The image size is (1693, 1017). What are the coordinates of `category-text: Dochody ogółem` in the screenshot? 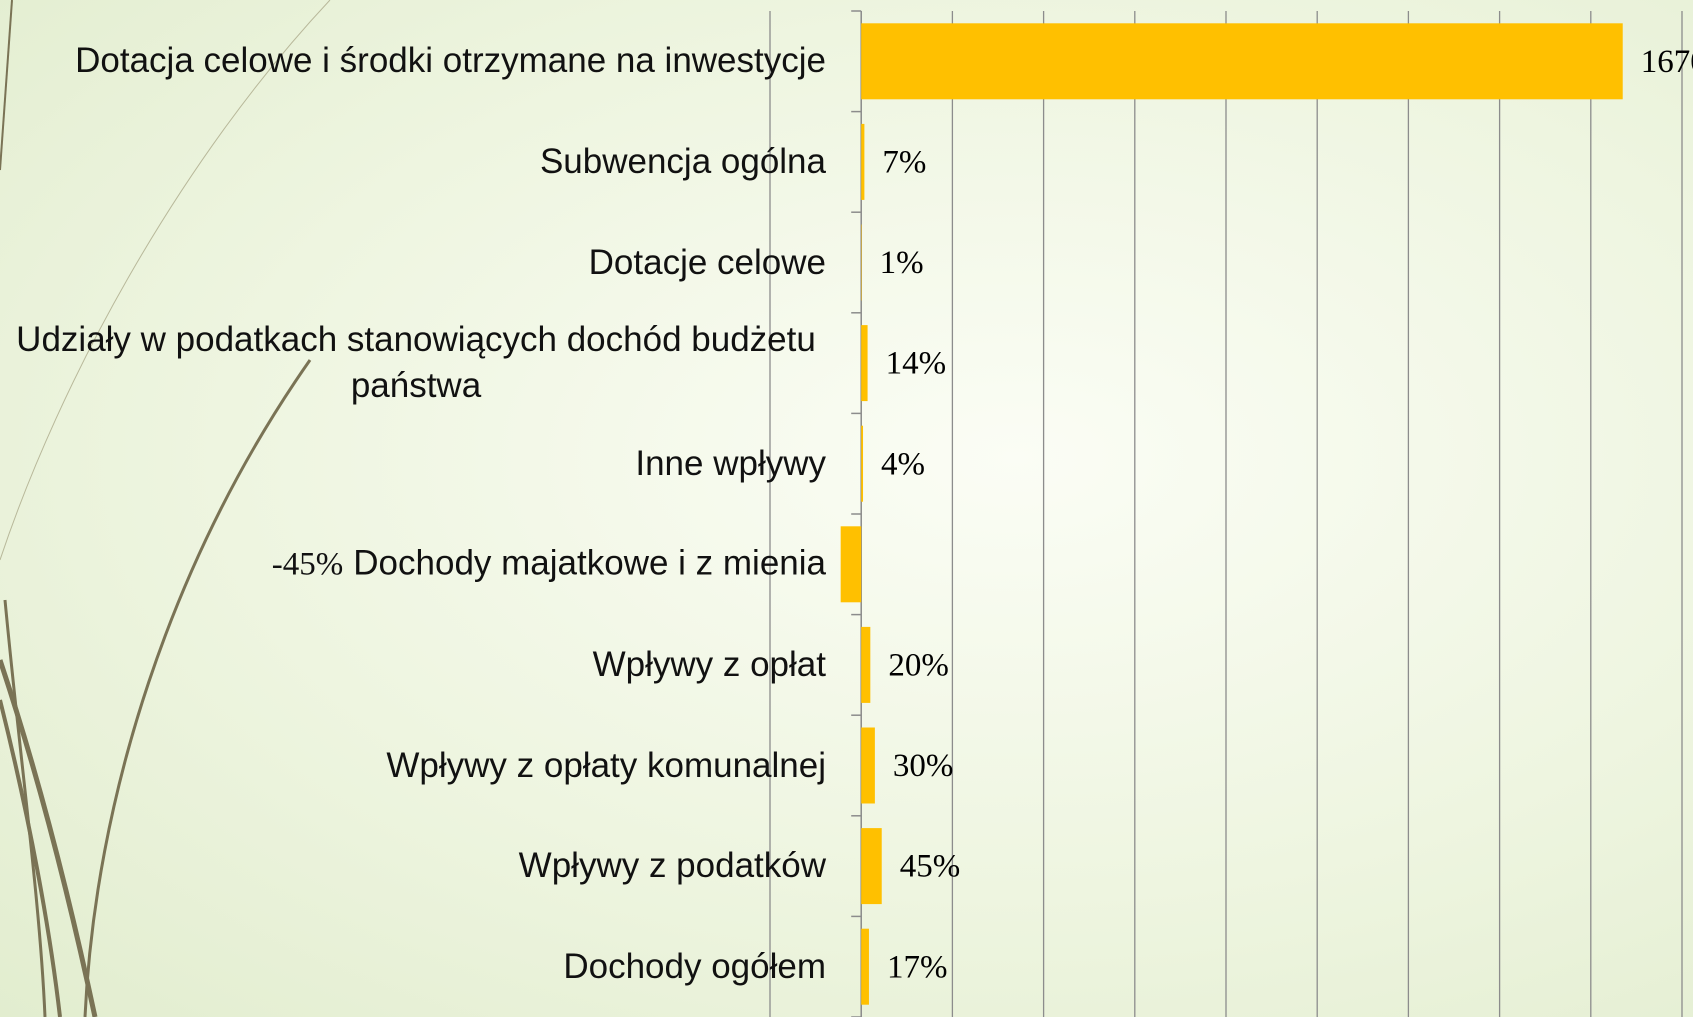 It's located at (694, 966).